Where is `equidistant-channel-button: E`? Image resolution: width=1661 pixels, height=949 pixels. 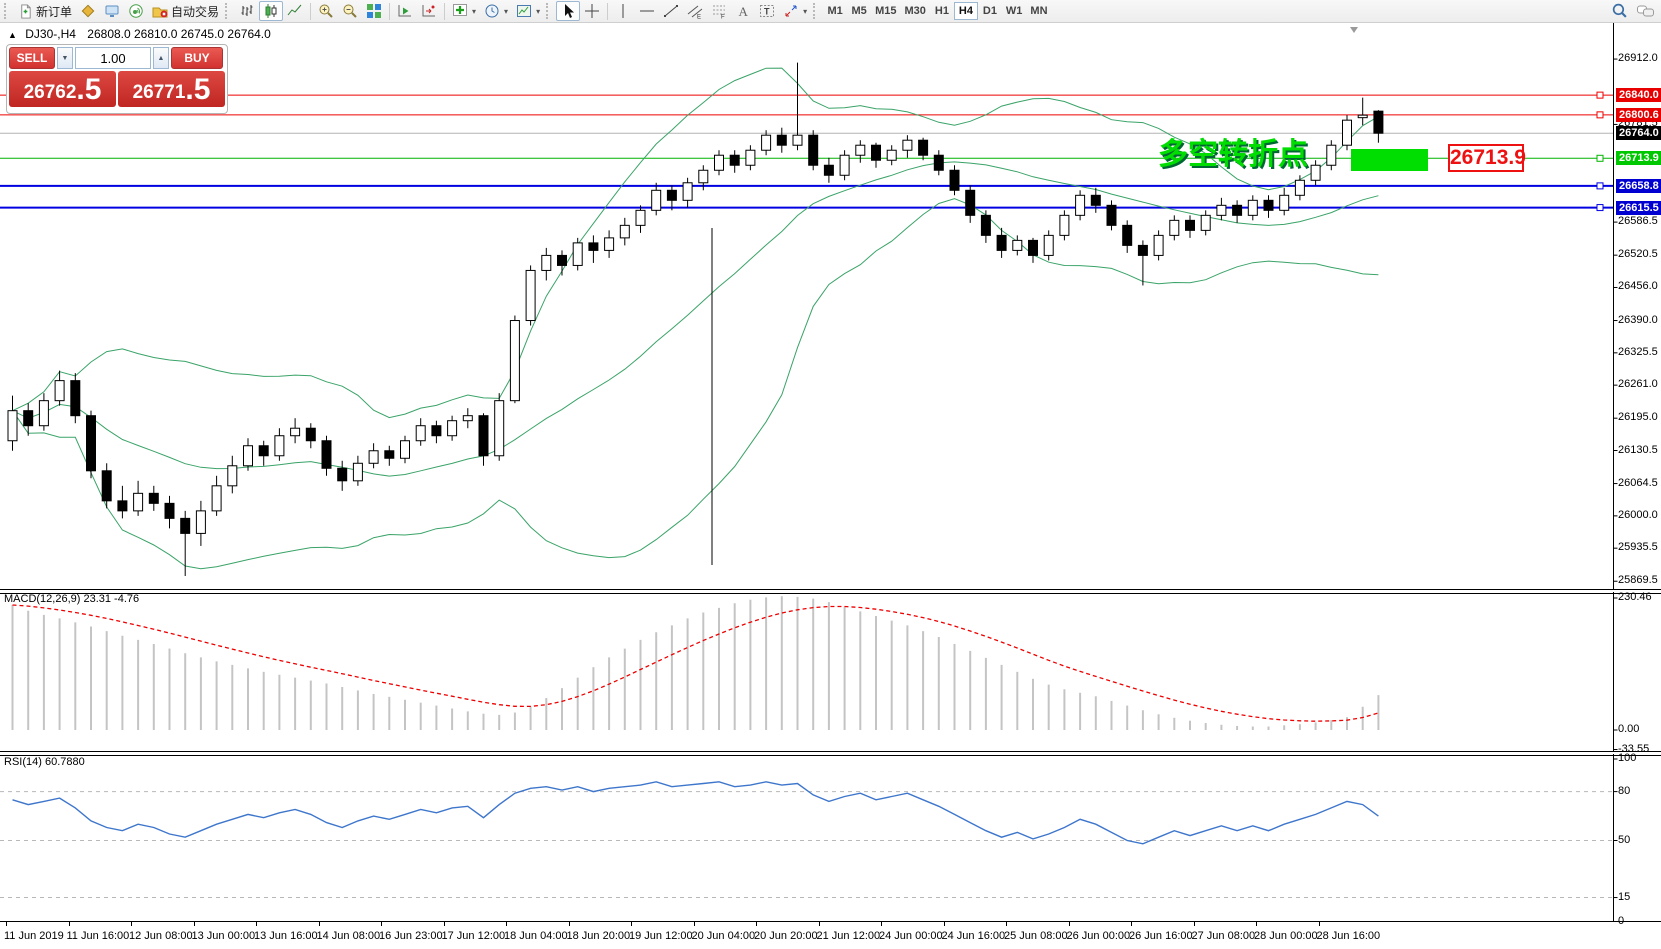
equidistant-channel-button: E is located at coordinates (695, 11).